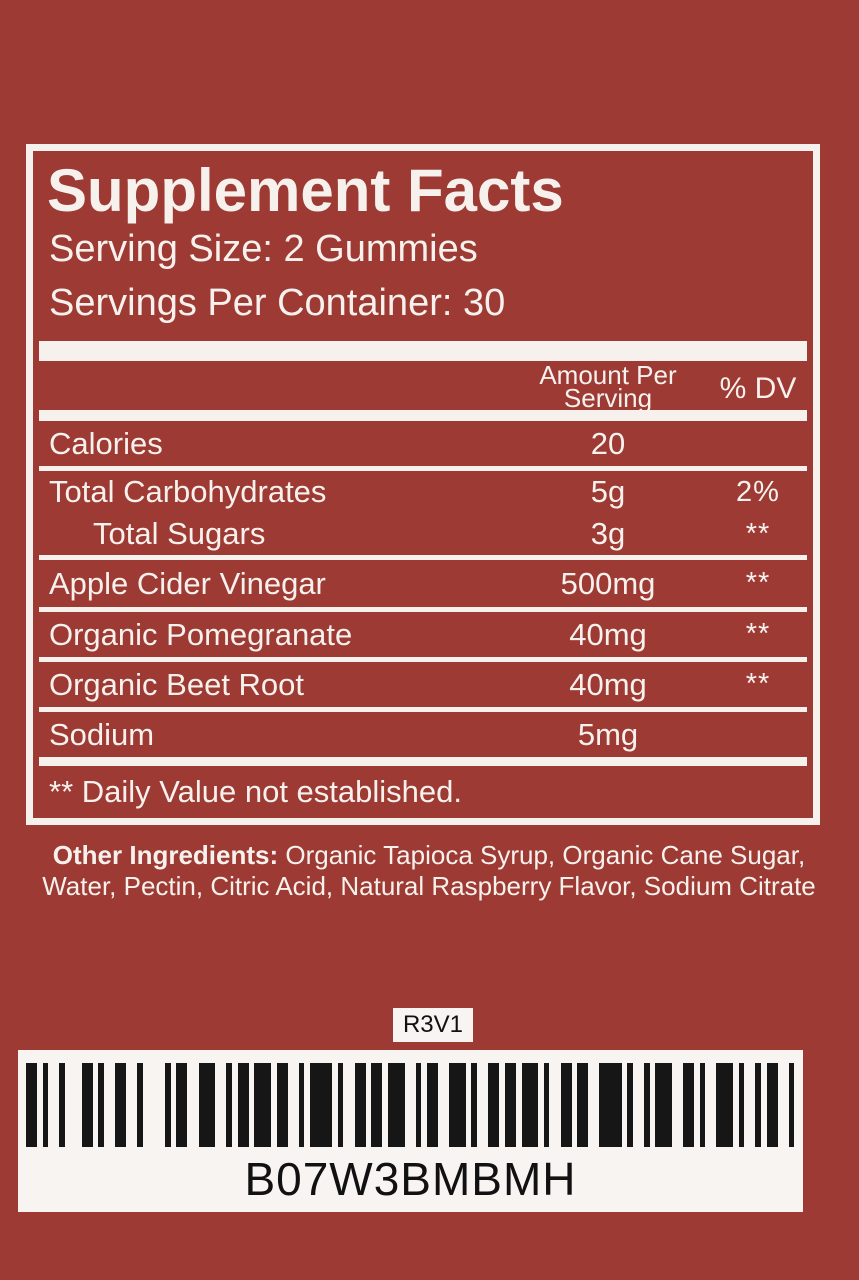 The image size is (859, 1280). Describe the element at coordinates (423, 634) in the screenshot. I see `table-row-organic-pomegranate: Organic Pomegranate 40mg **` at that location.